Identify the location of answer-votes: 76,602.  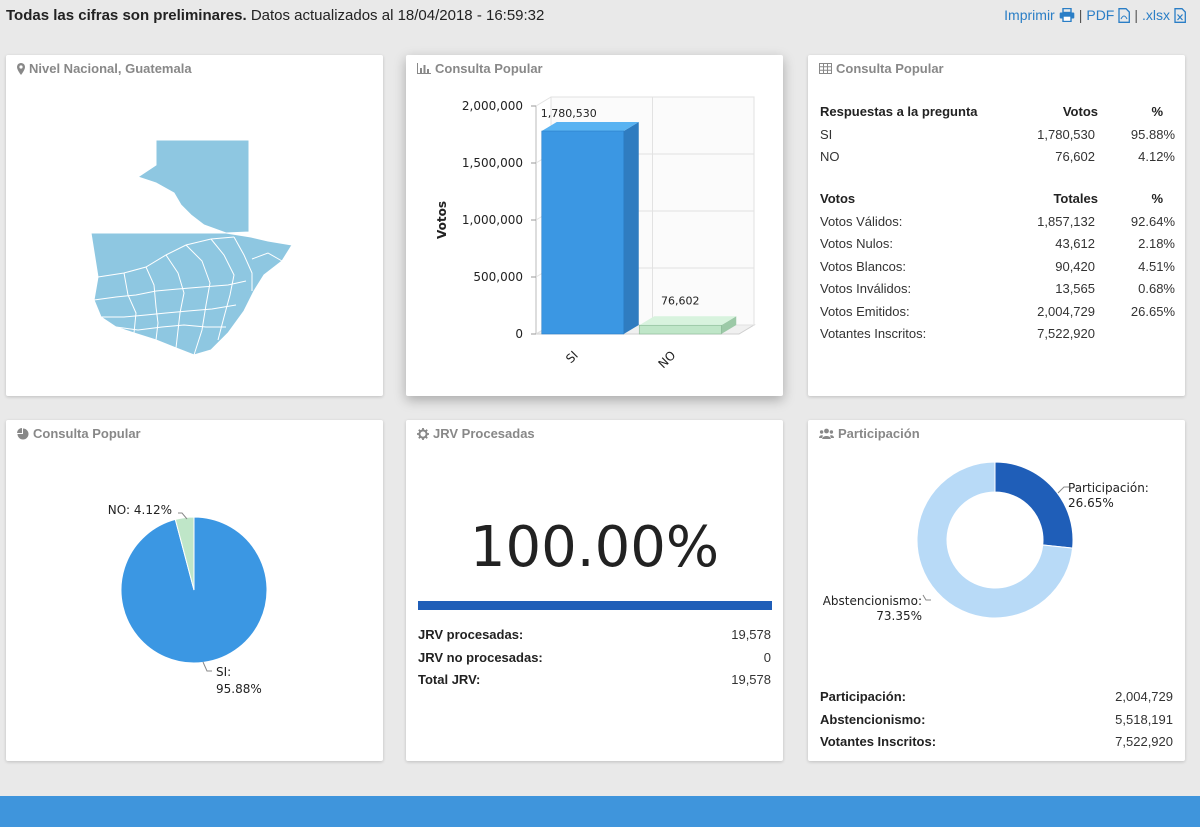
(1075, 156).